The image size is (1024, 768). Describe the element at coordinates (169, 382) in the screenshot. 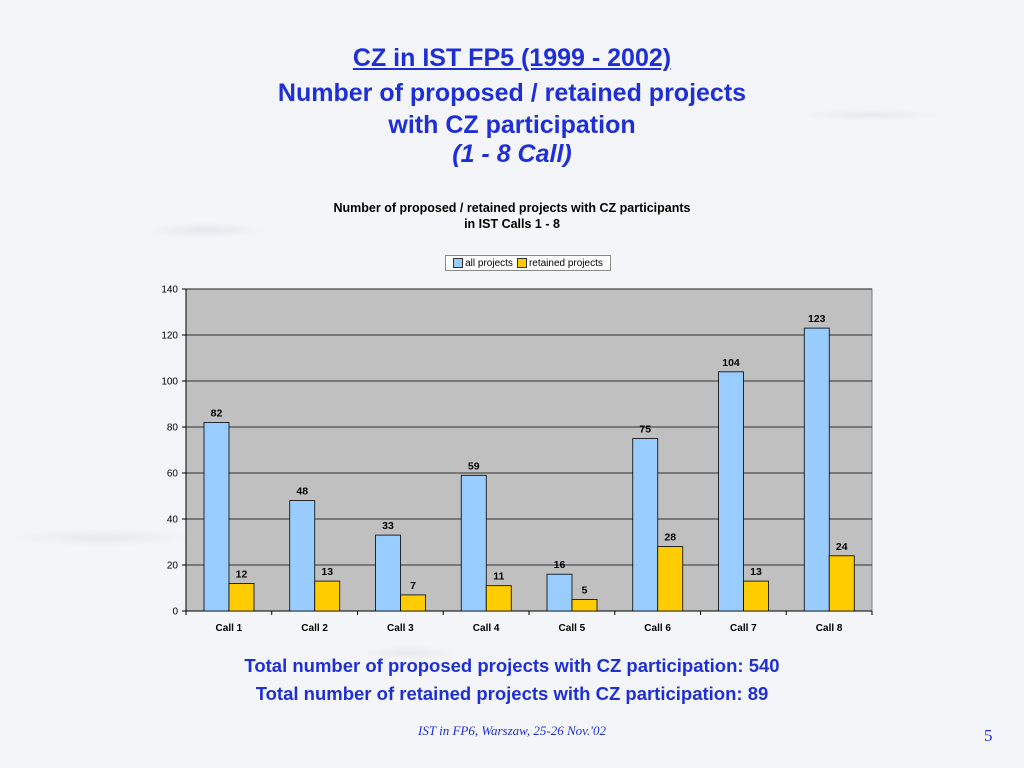

I see `y-tick-label: 100` at that location.